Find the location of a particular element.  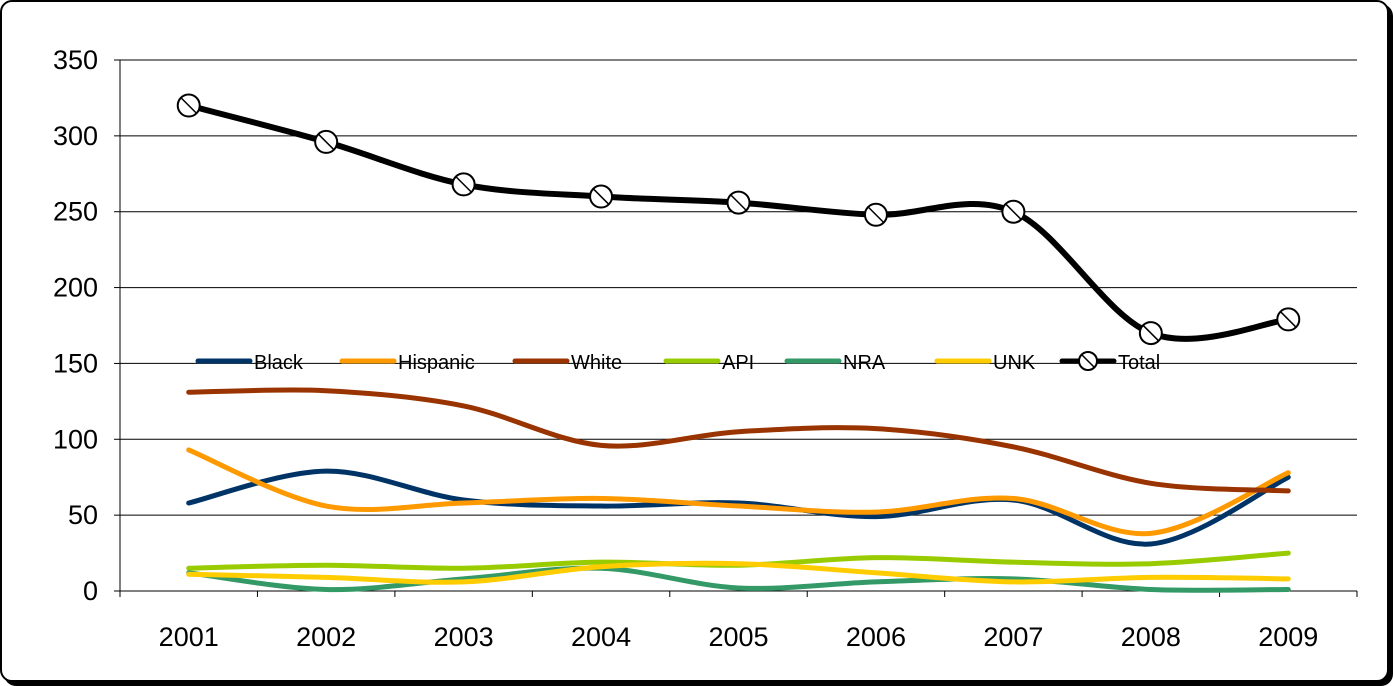

y-tick-label: 200 is located at coordinates (75, 288).